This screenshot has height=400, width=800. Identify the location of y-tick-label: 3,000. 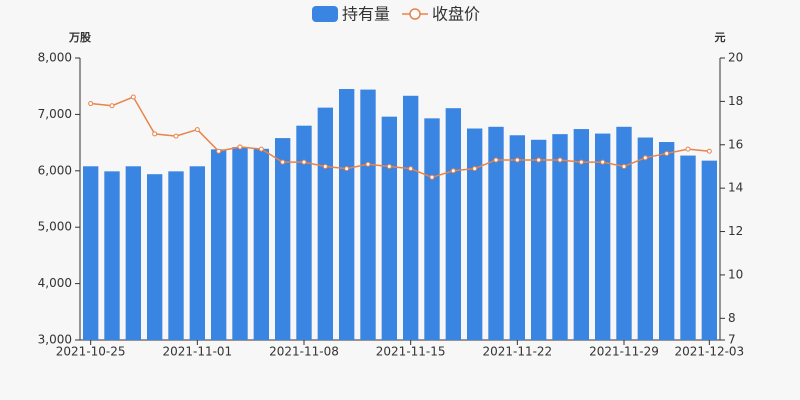
(55, 340).